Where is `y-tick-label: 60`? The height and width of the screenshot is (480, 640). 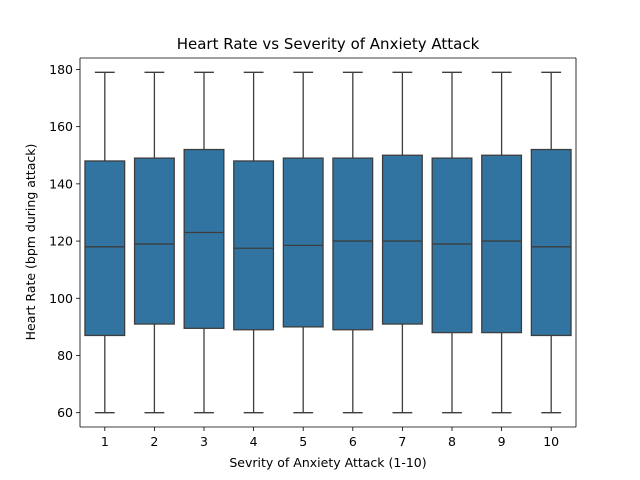
y-tick-label: 60 is located at coordinates (65, 412).